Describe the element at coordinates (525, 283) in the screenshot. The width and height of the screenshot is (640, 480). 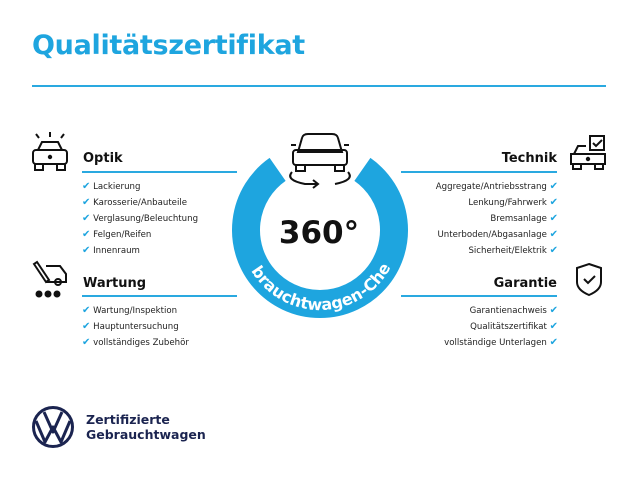
I see `garantie-title: Garantie` at that location.